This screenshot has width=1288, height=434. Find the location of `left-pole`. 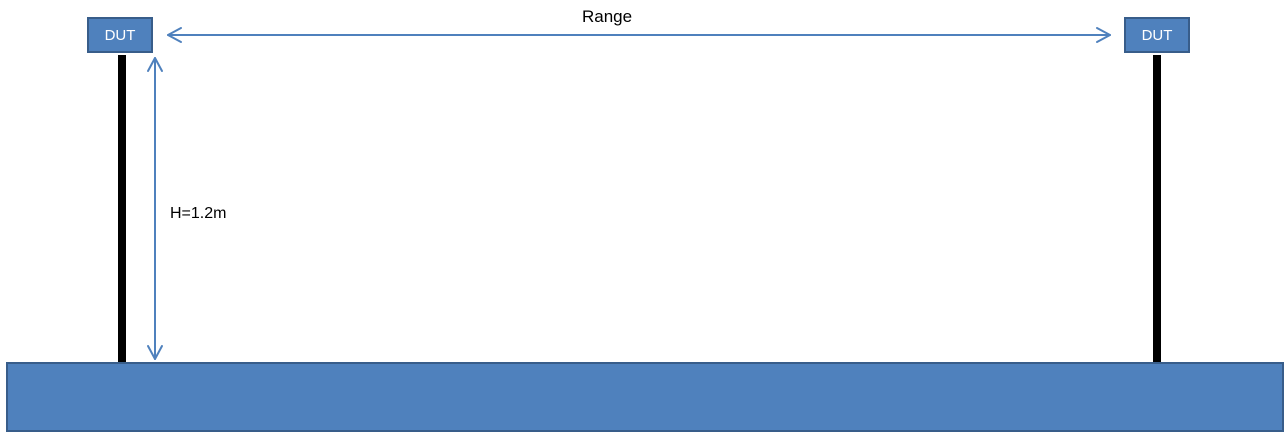

left-pole is located at coordinates (122, 209).